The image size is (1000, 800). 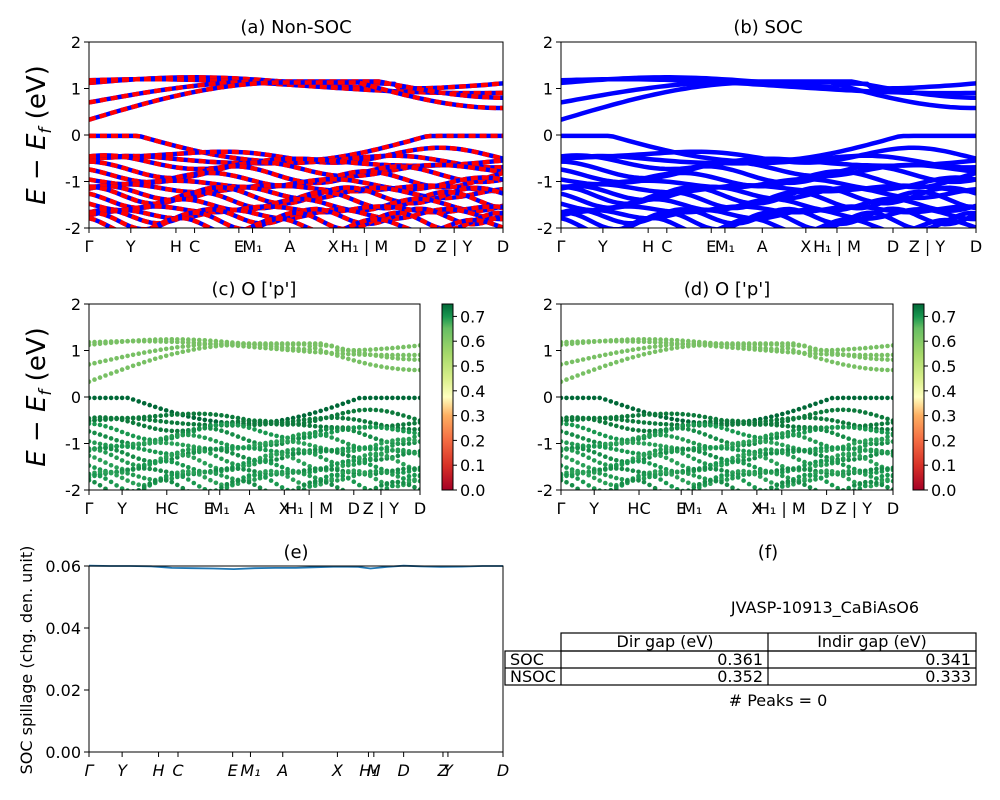 What do you see at coordinates (254, 289) in the screenshot?
I see `panel-c-title: (c) O ['p']` at bounding box center [254, 289].